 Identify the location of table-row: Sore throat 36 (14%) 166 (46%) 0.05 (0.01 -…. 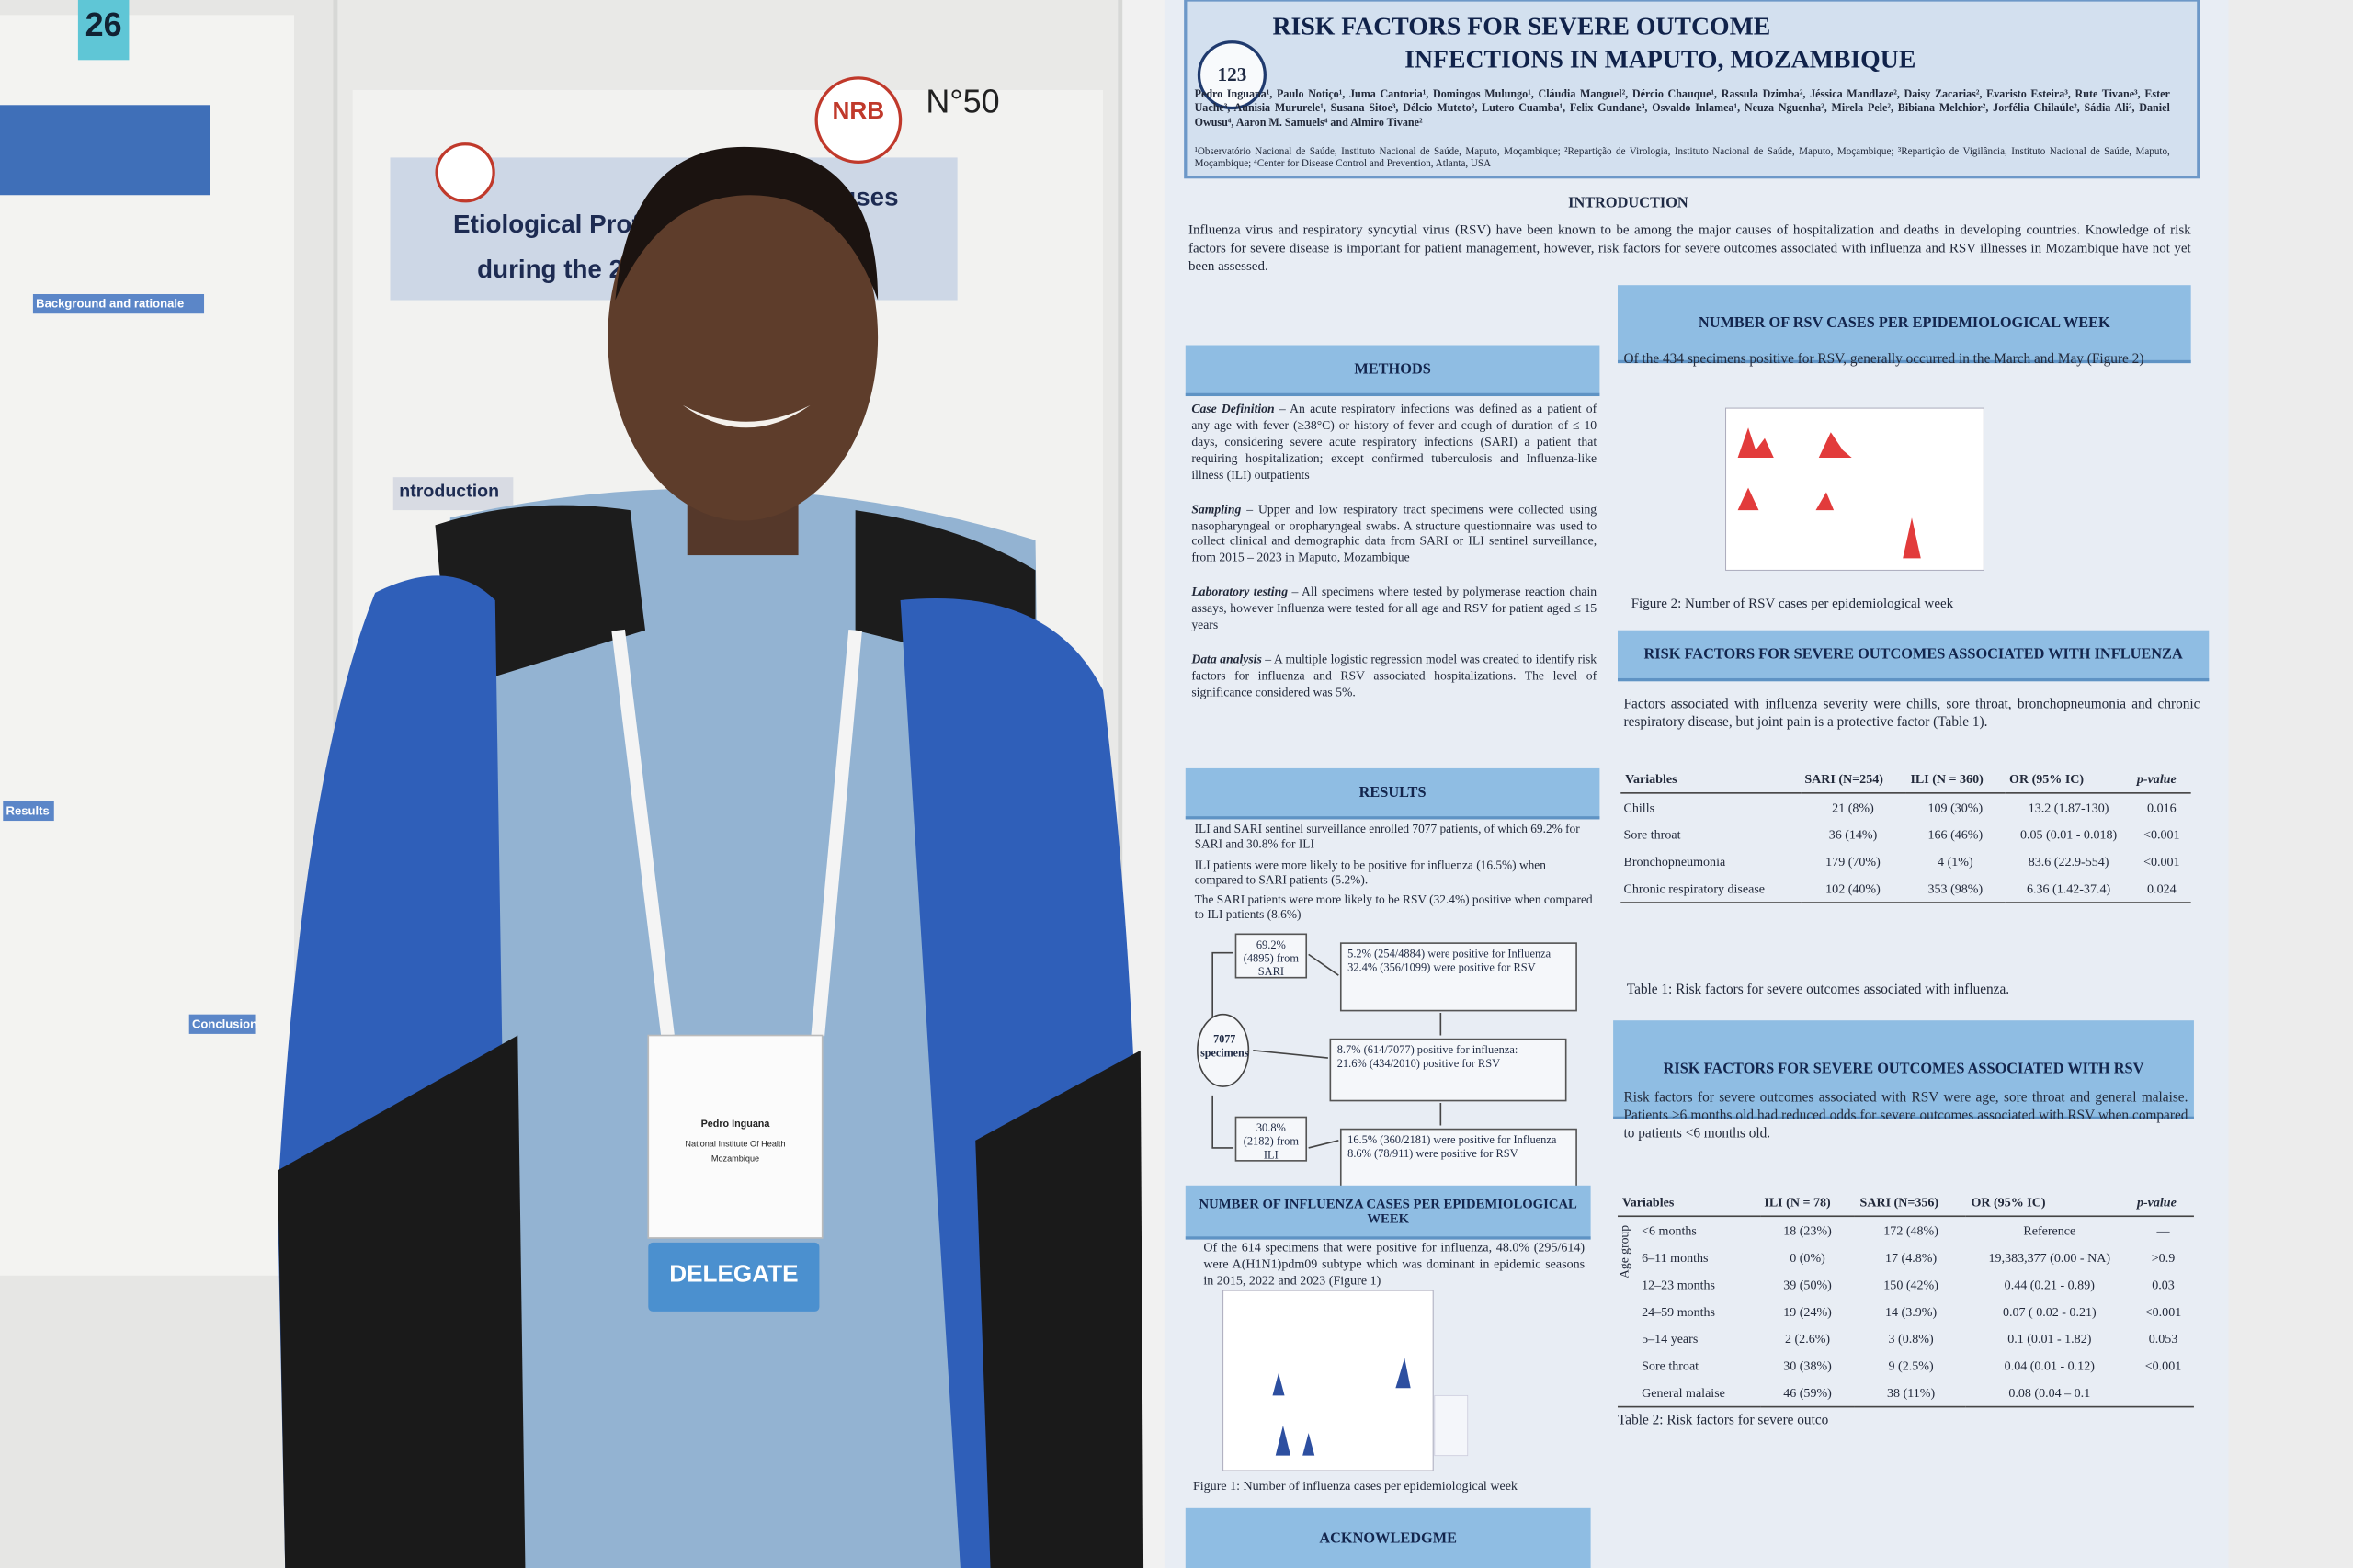
(1905, 834).